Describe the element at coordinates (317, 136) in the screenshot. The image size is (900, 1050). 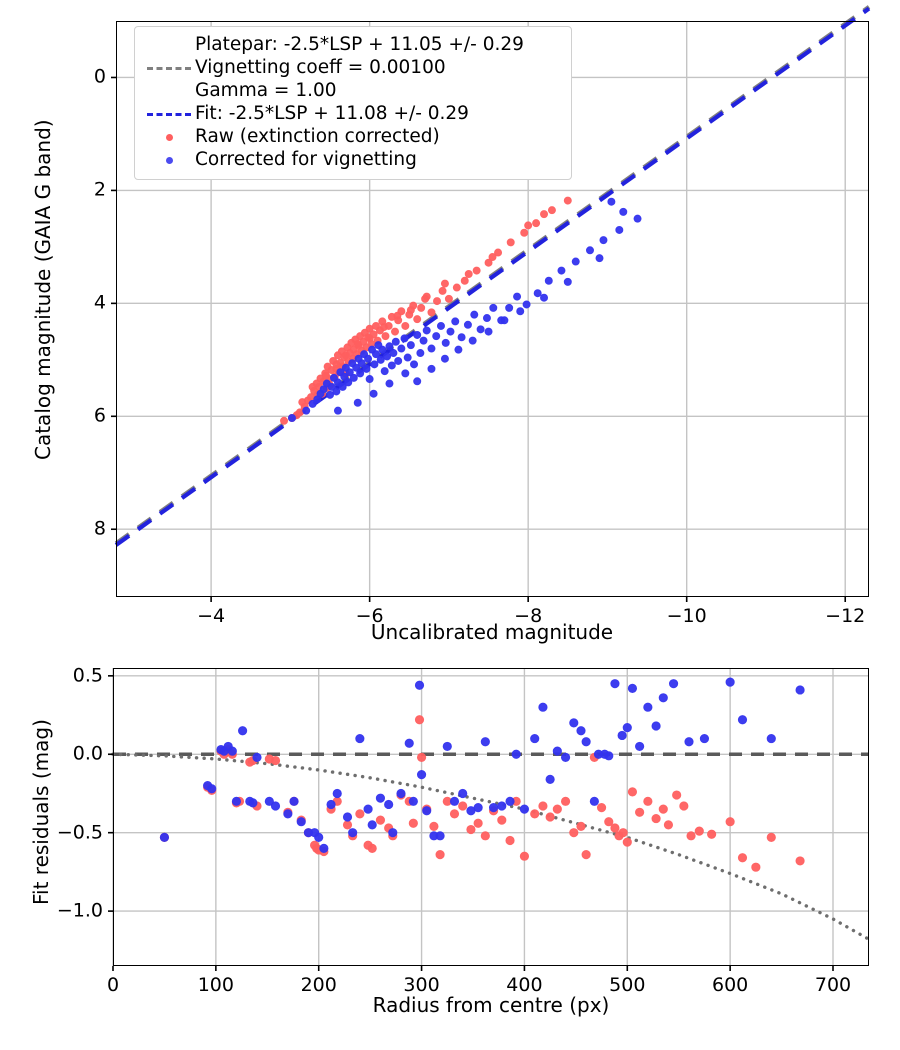
I see `legend-label-raw: Raw (extinction corrected)` at that location.